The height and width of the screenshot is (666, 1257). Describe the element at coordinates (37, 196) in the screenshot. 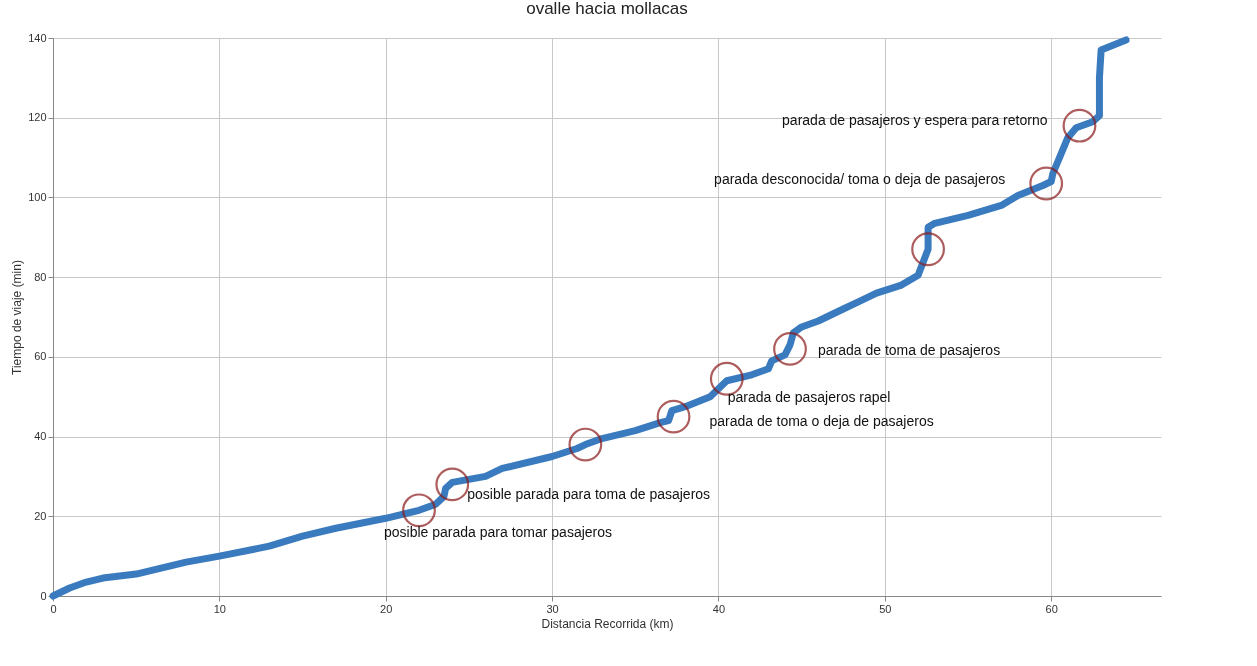

I see `y-tick-label: 100` at that location.